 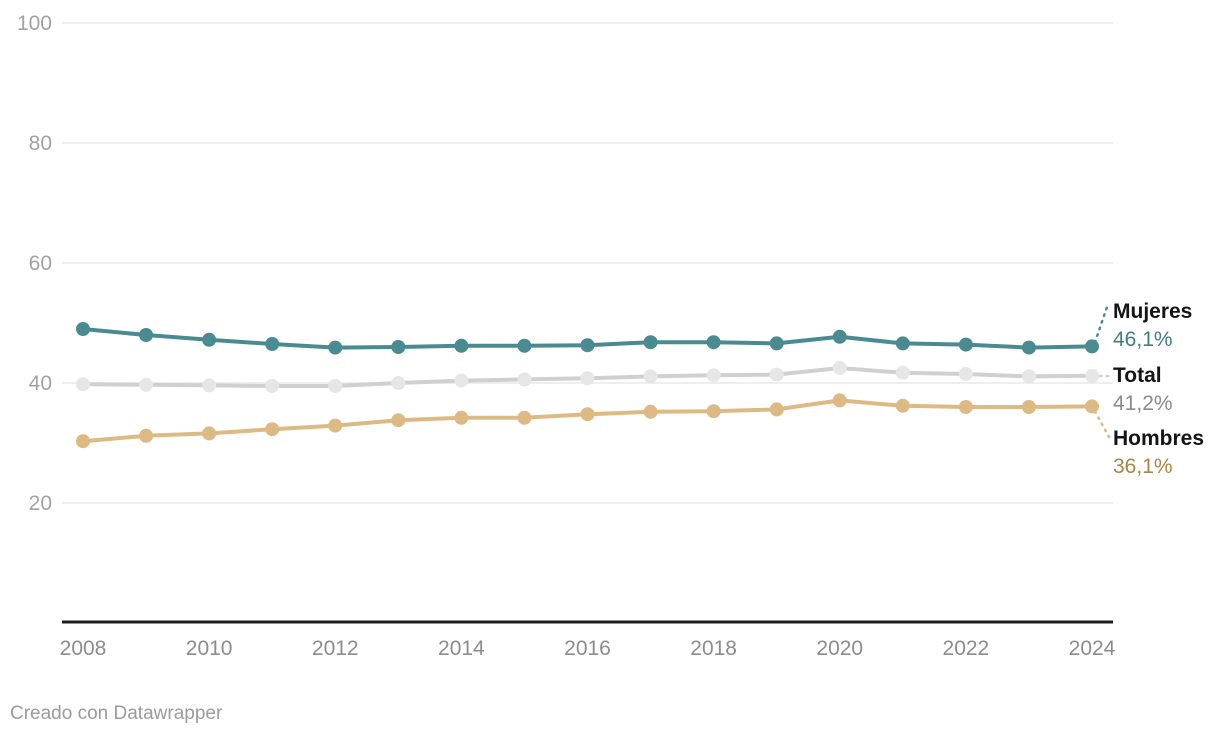 What do you see at coordinates (713, 648) in the screenshot?
I see `x-tick-label: 2018` at bounding box center [713, 648].